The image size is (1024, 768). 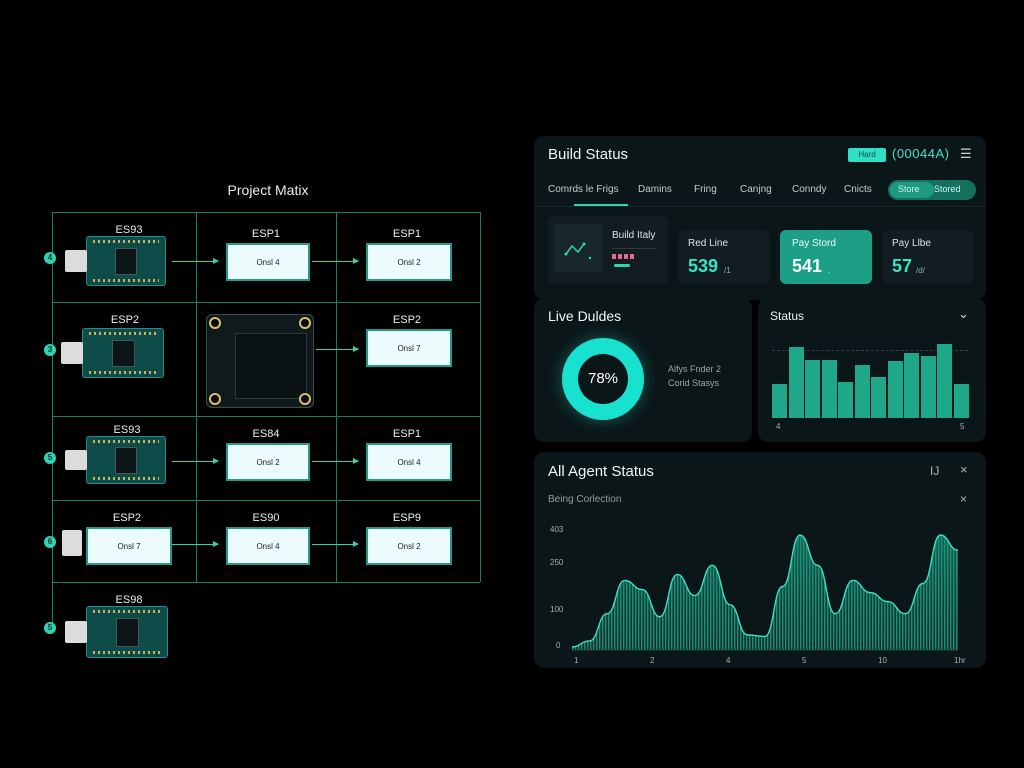 I want to click on card-unit: ., so click(x=829, y=270).